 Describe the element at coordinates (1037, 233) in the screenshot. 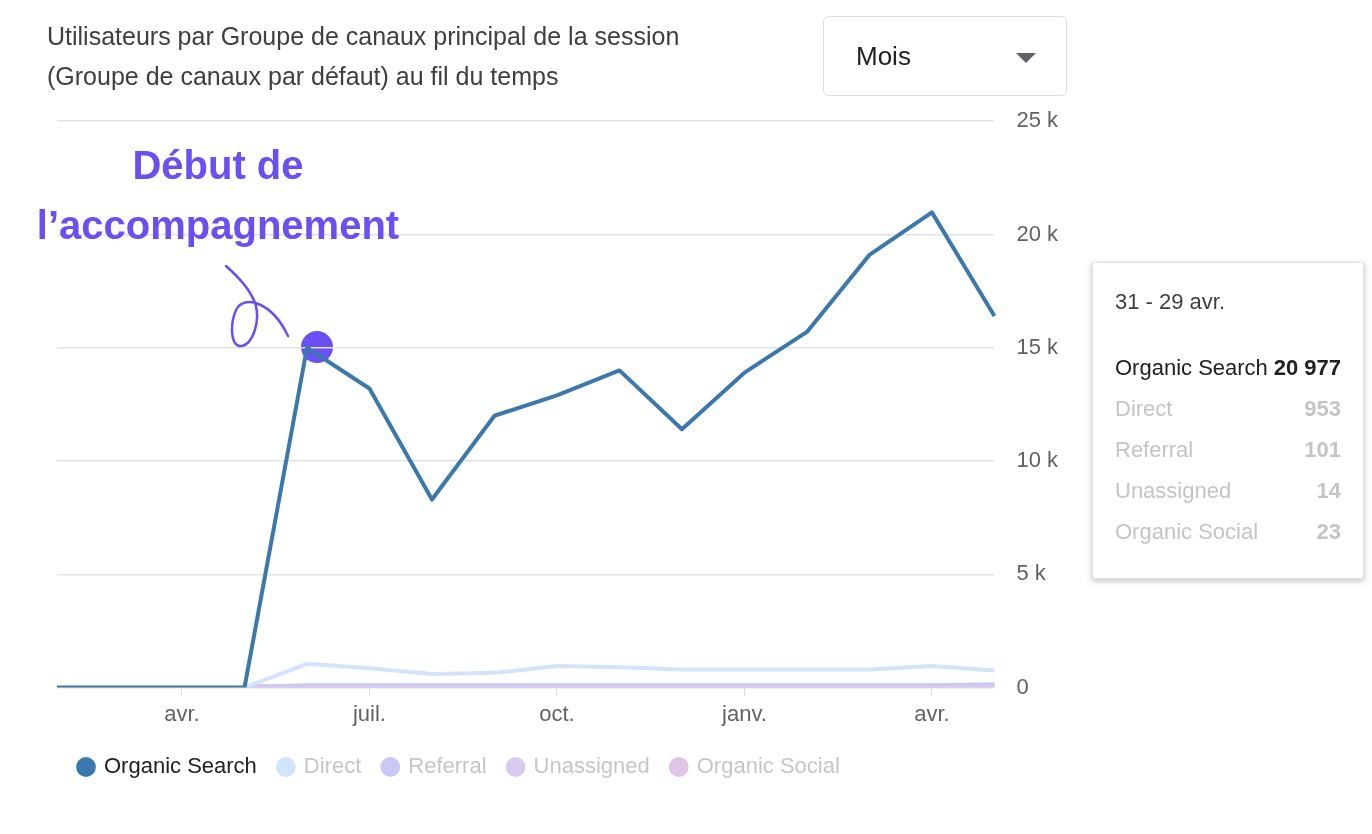

I see `y-tick-label: 20 k` at that location.